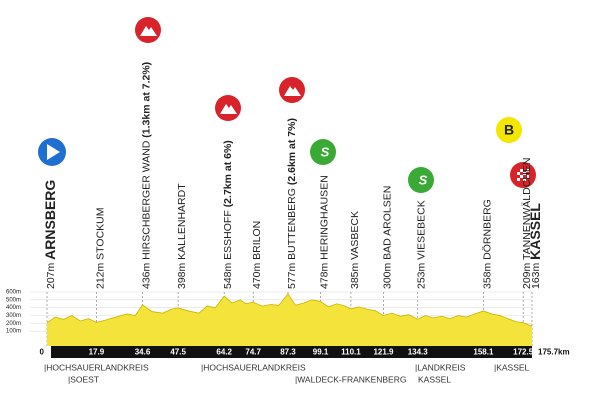 The image size is (600, 401). I want to click on region-label: |SOEST, so click(83, 379).